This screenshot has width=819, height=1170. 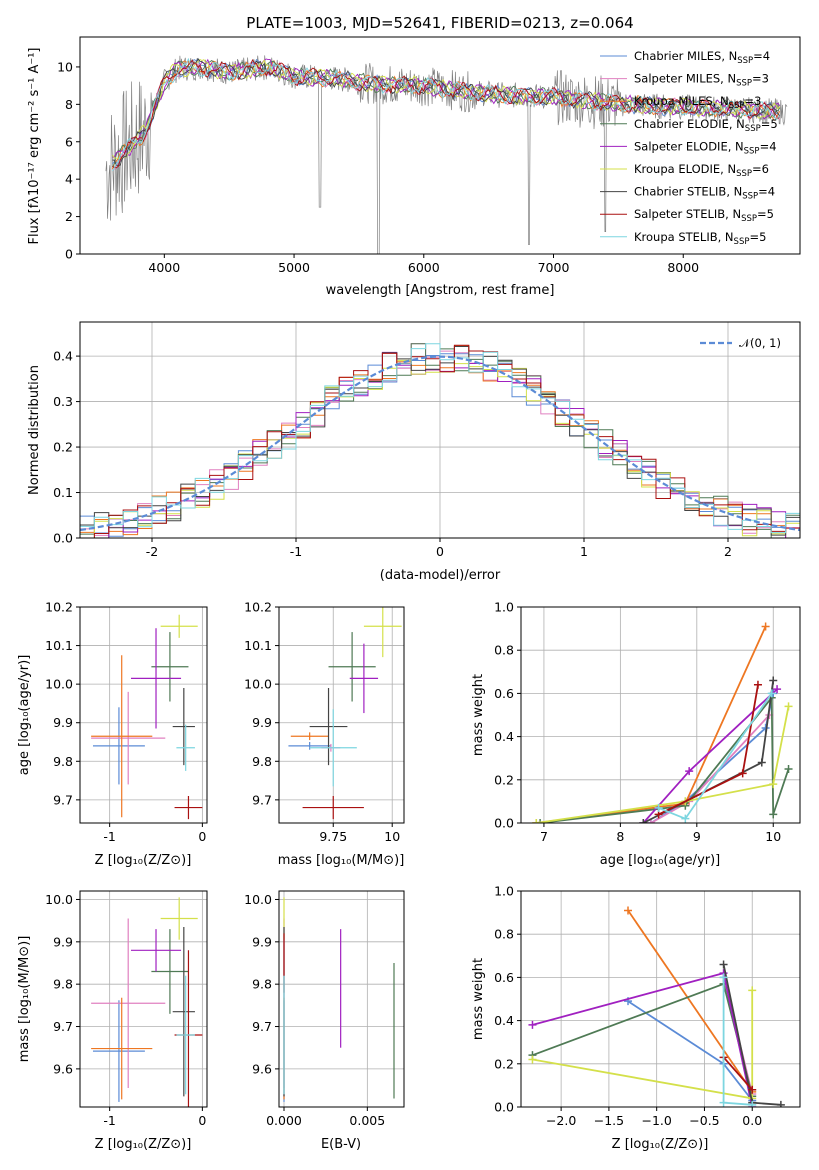 What do you see at coordinates (262, 761) in the screenshot?
I see `age-vs-mass-y-tick-label: 9.8` at bounding box center [262, 761].